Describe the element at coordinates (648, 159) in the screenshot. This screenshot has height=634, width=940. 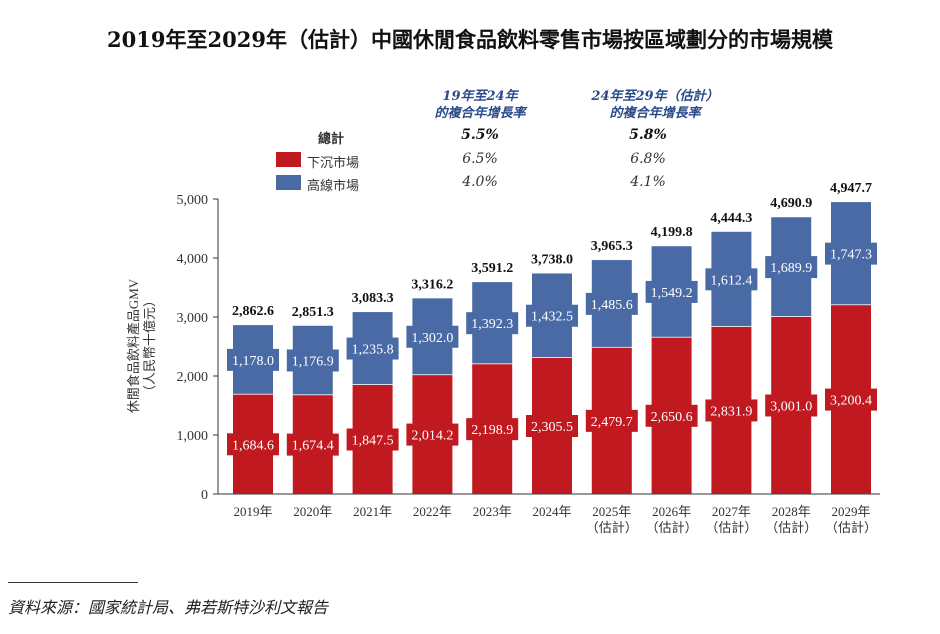
I see `cagr-lower-2: 6.8%` at that location.